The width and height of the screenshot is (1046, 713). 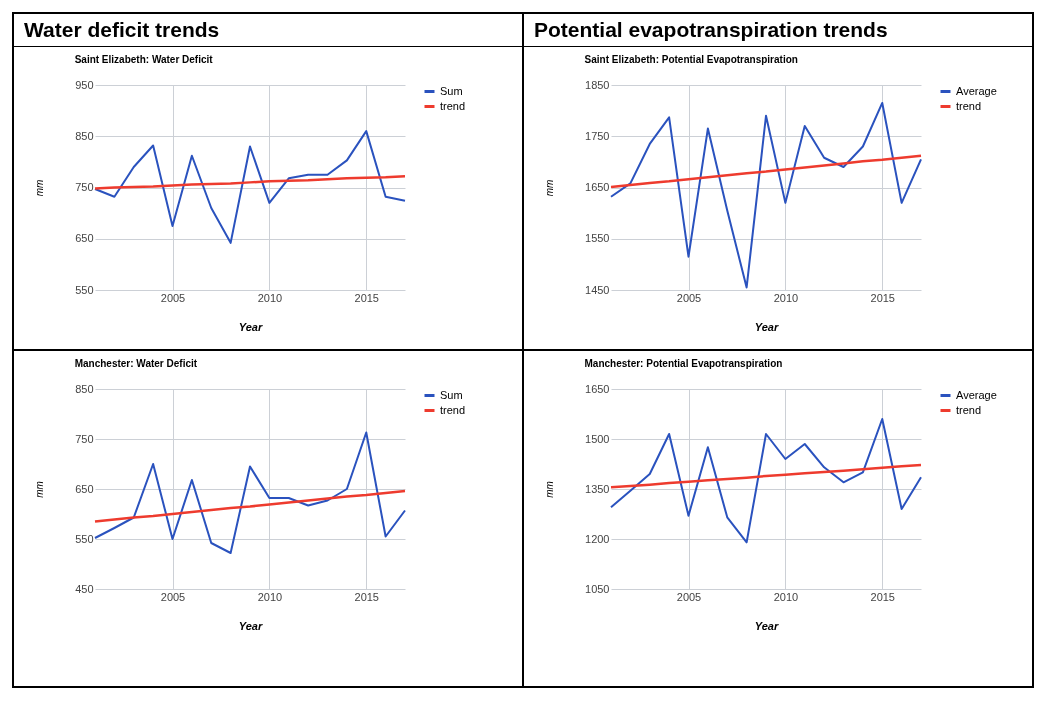 What do you see at coordinates (778, 30) in the screenshot?
I see `text: Potential evapotranspiration trends` at bounding box center [778, 30].